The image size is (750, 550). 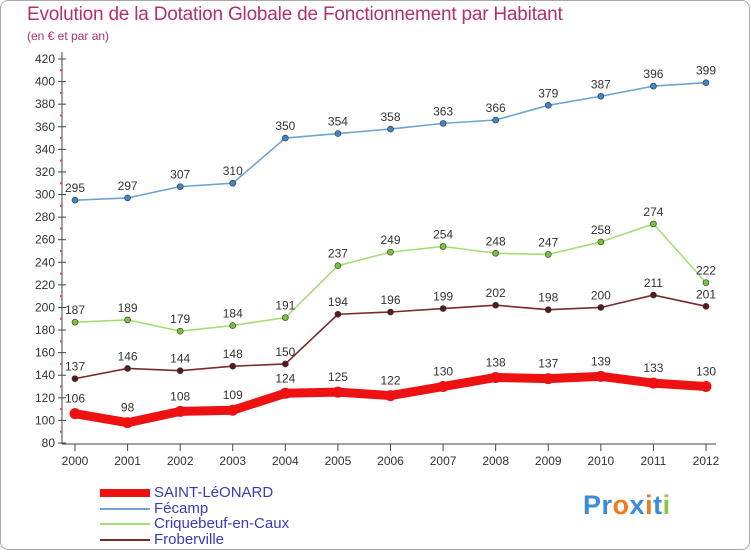 What do you see at coordinates (443, 461) in the screenshot?
I see `x-tick-label: 2007` at bounding box center [443, 461].